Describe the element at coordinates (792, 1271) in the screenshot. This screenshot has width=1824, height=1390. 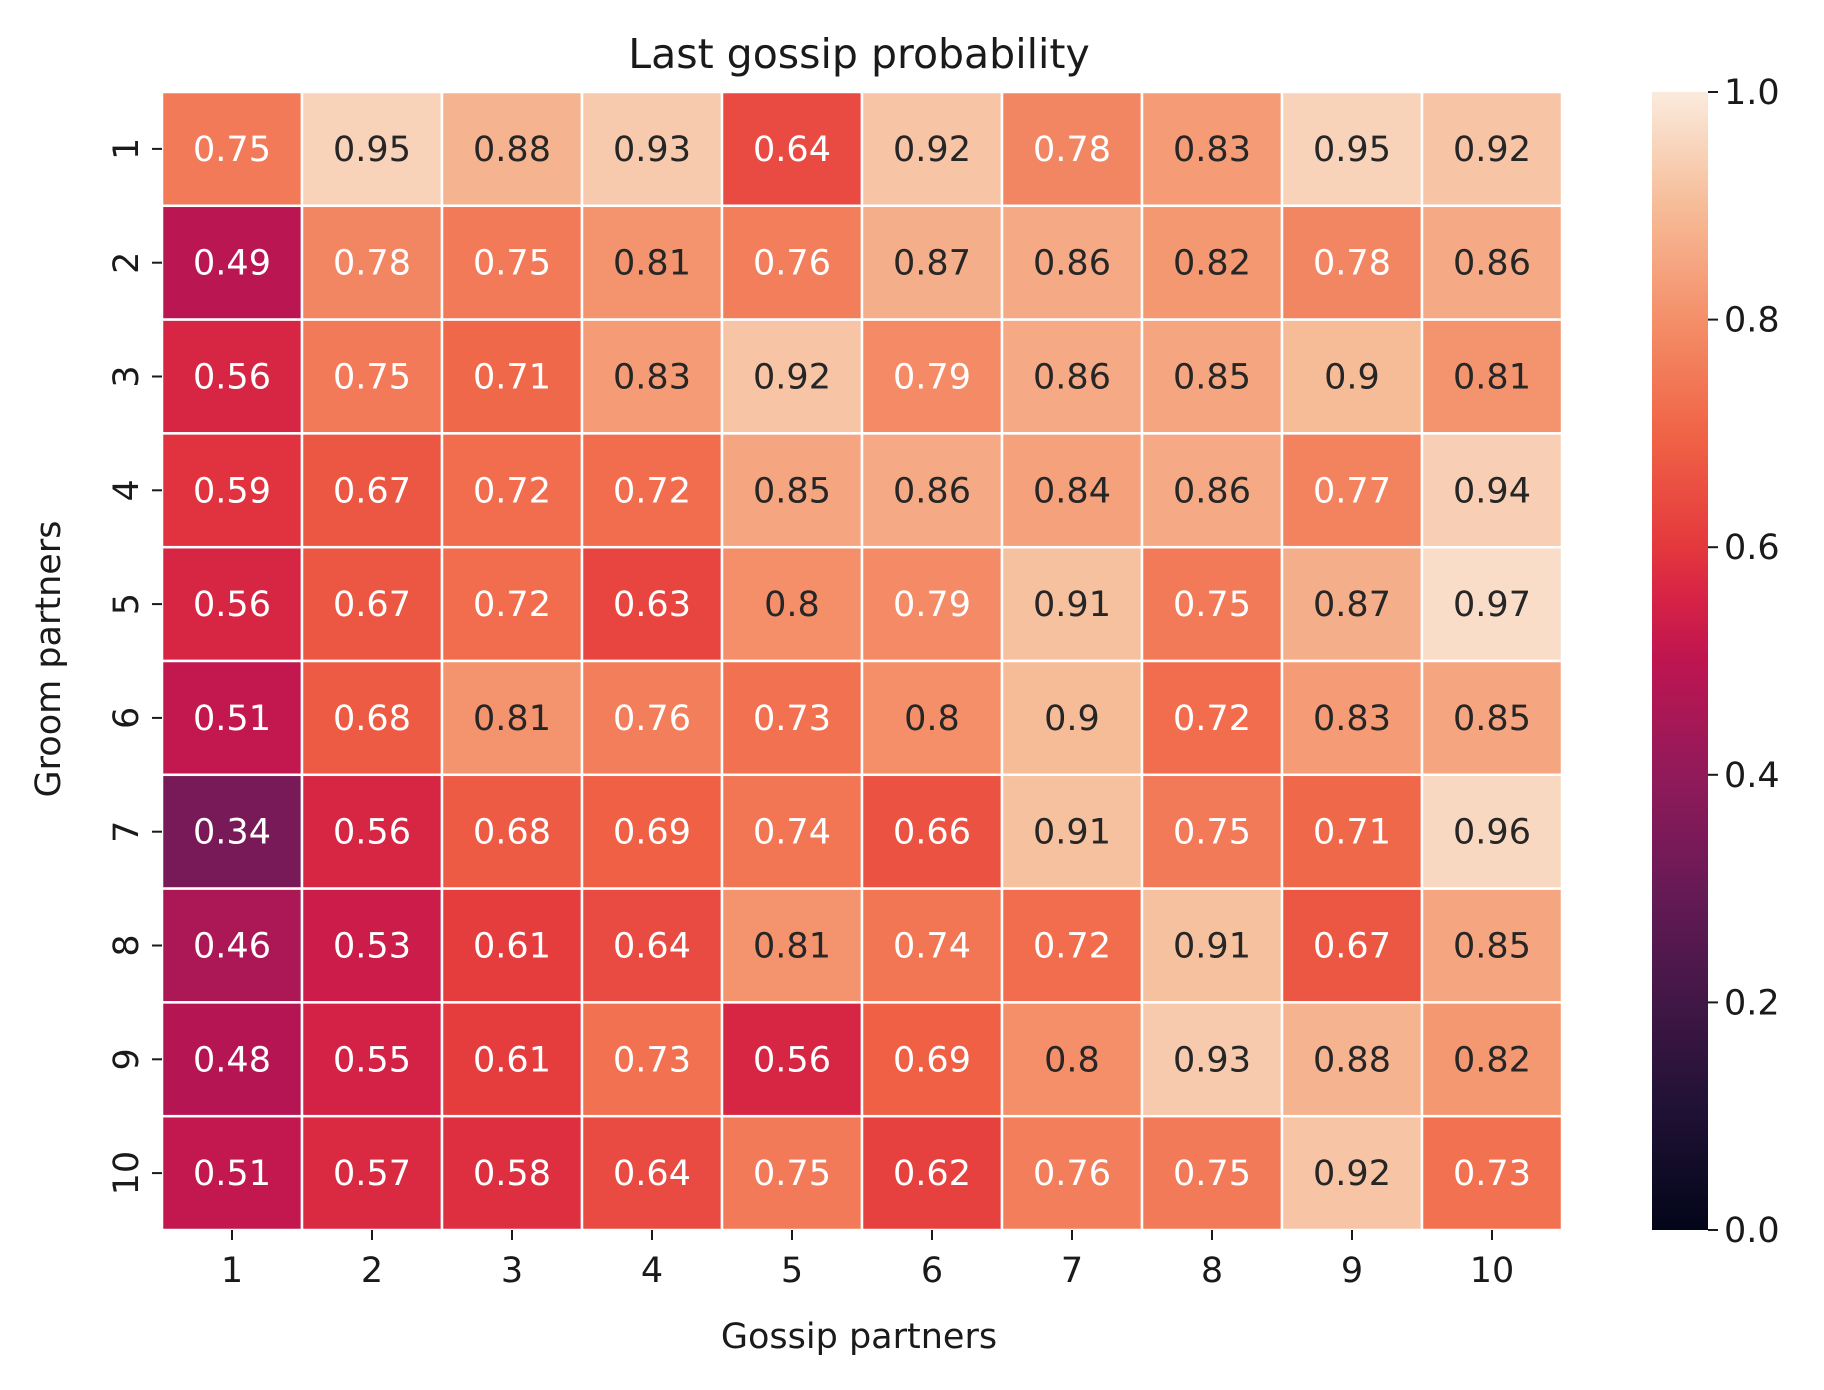
I see `x-tick-label-5: 5` at that location.